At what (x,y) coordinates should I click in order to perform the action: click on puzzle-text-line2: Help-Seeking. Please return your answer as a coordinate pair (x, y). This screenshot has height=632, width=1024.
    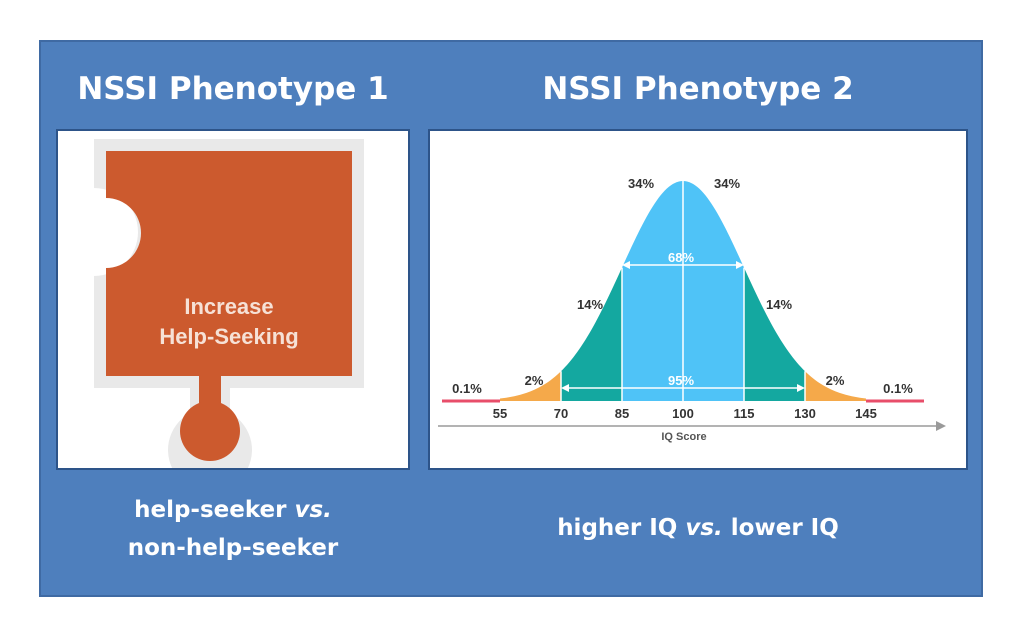
    Looking at the image, I should click on (228, 336).